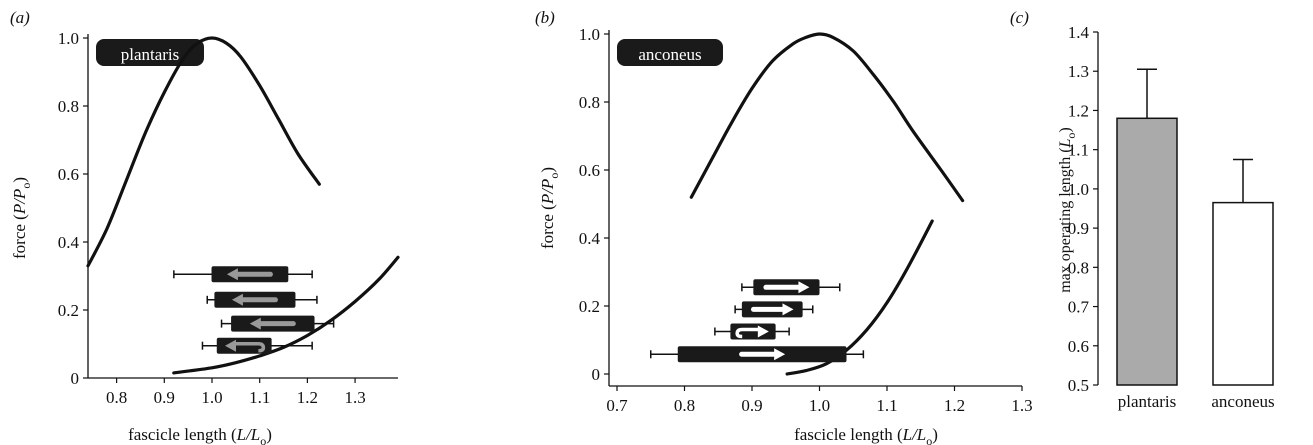  What do you see at coordinates (1078, 385) in the screenshot?
I see `panel-c-y-tick-label: 0.5` at bounding box center [1078, 385].